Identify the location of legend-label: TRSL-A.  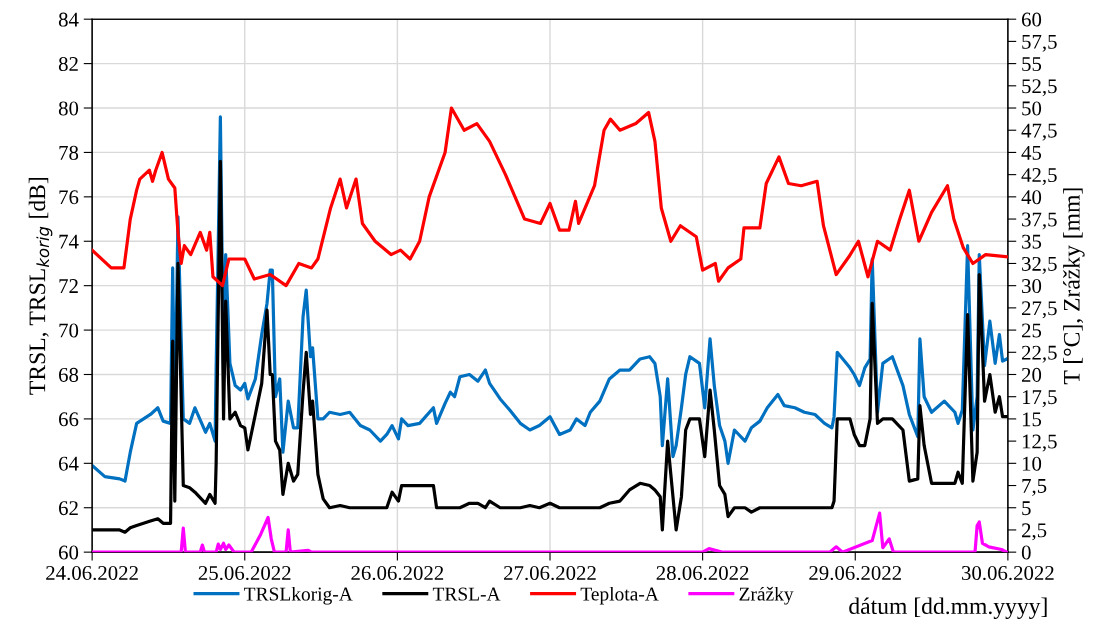
(466, 594).